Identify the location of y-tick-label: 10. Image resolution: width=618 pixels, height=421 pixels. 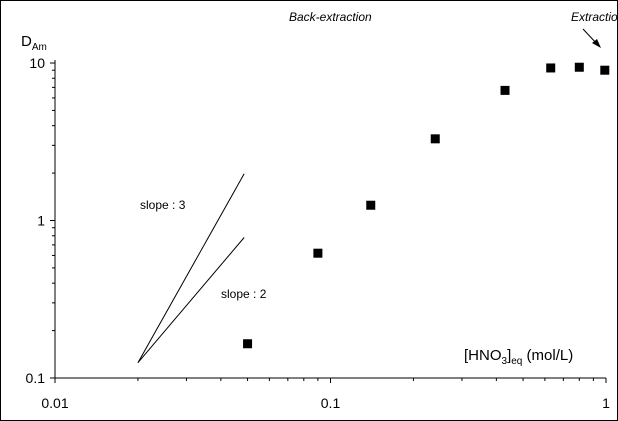
(37, 63).